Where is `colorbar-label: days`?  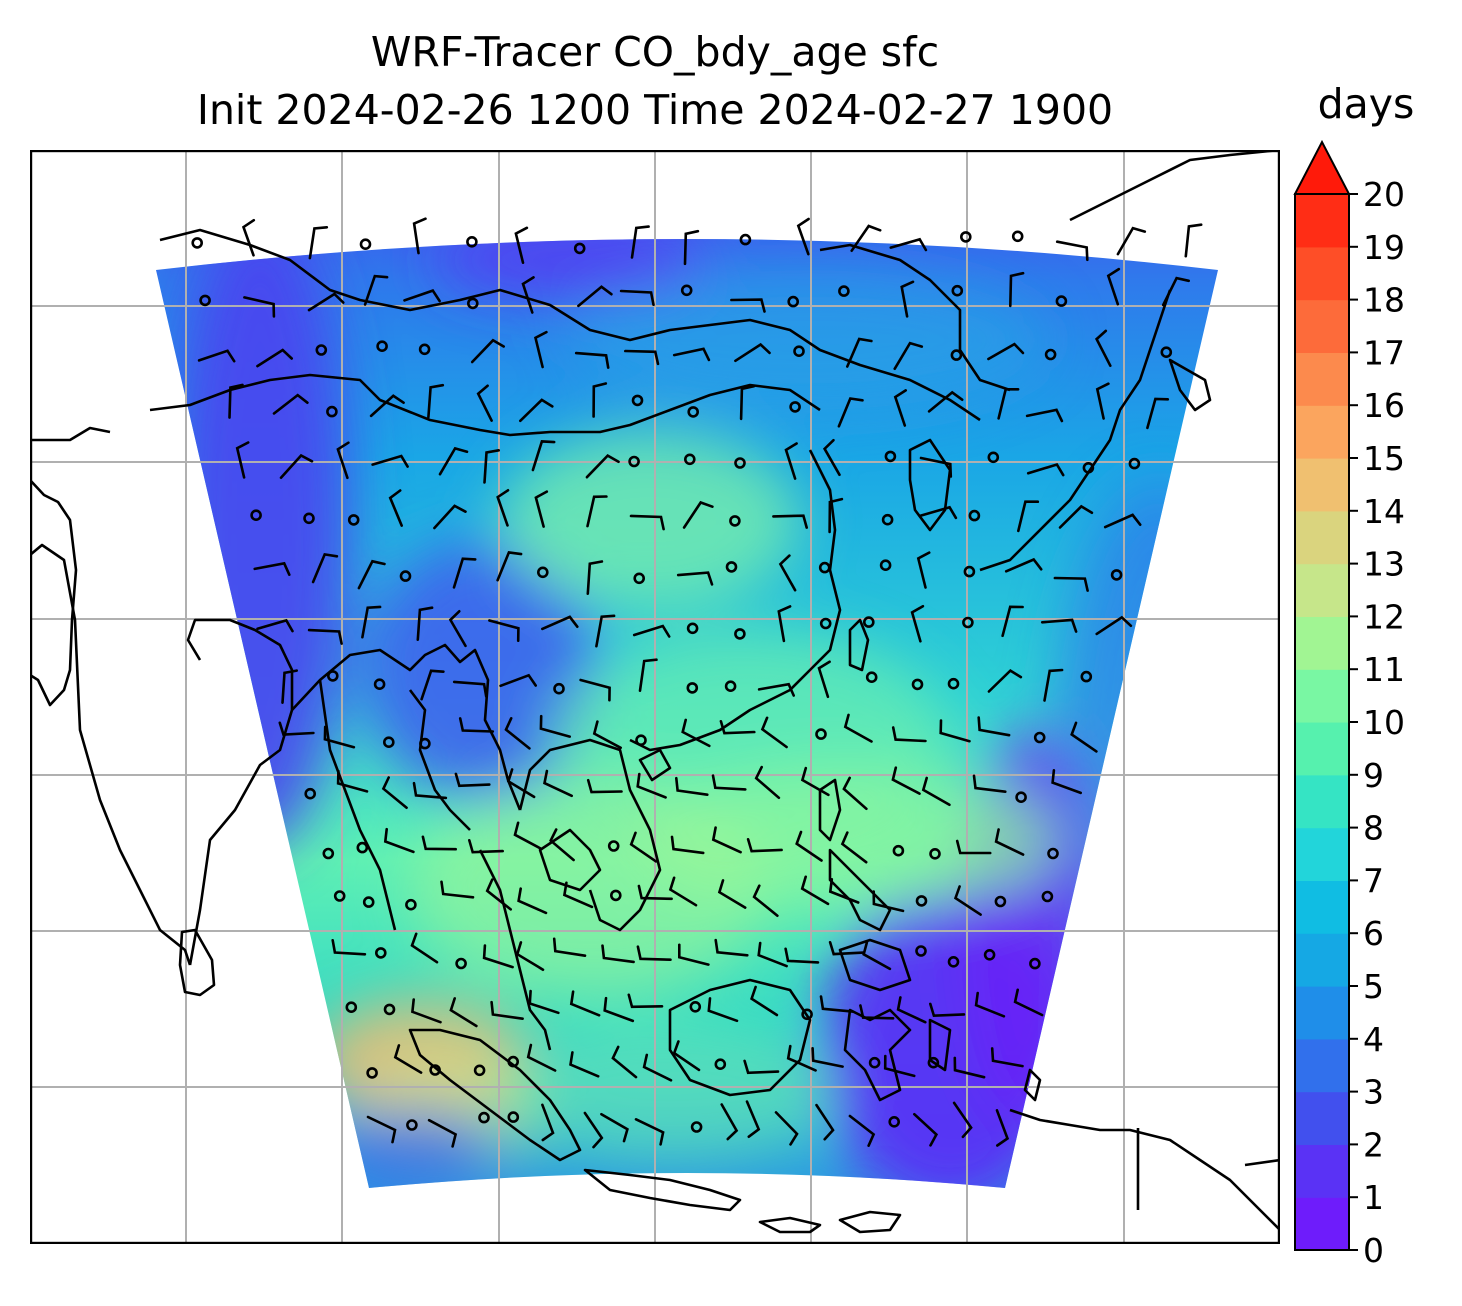 colorbar-label: days is located at coordinates (1366, 104).